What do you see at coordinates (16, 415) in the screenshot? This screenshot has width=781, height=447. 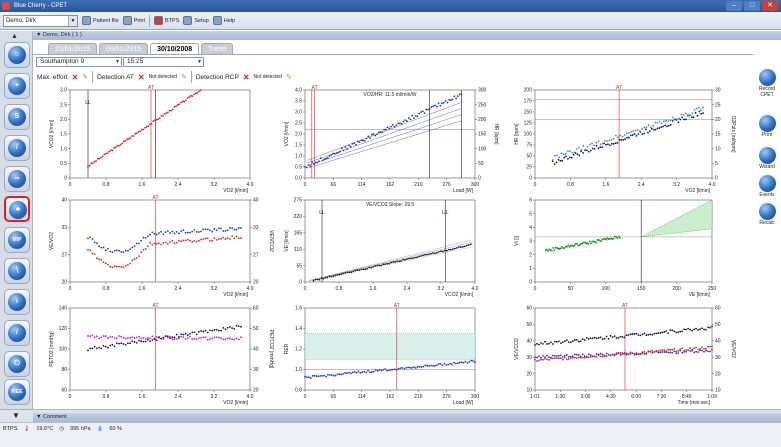 I see `scroll-down-icon: ▼` at bounding box center [16, 415].